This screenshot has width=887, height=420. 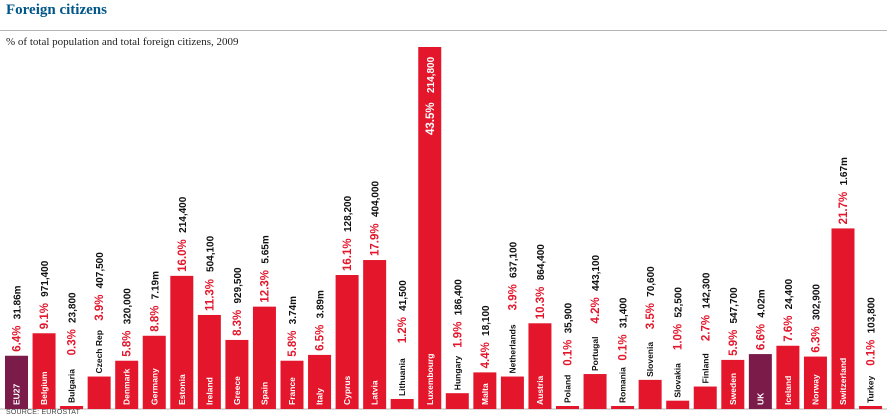 I want to click on bar-portugal, so click(x=595, y=391).